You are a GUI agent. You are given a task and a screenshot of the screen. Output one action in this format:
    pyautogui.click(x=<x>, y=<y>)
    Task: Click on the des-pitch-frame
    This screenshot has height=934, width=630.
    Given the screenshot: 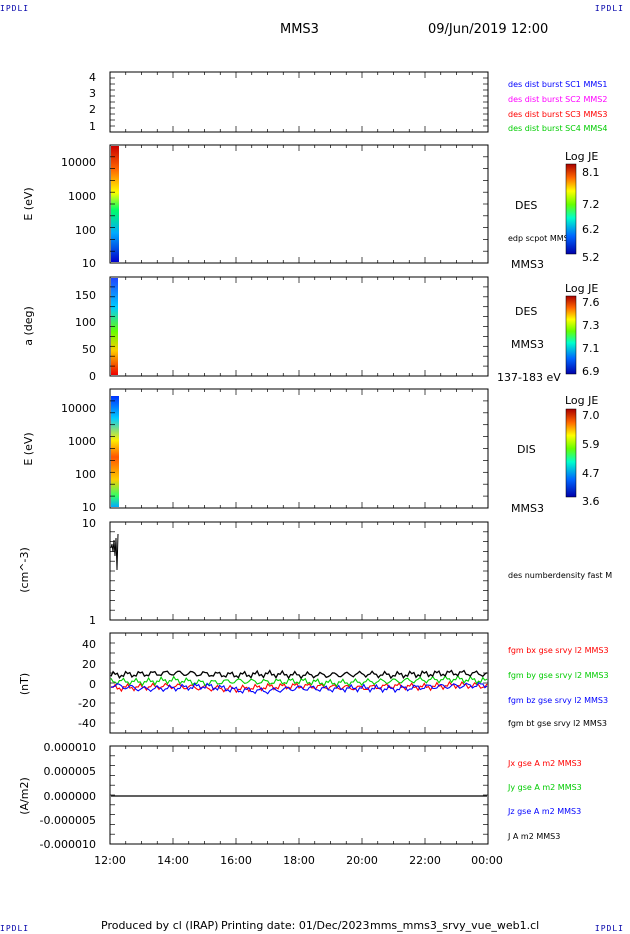 What is the action you would take?
    pyautogui.click(x=299, y=326)
    